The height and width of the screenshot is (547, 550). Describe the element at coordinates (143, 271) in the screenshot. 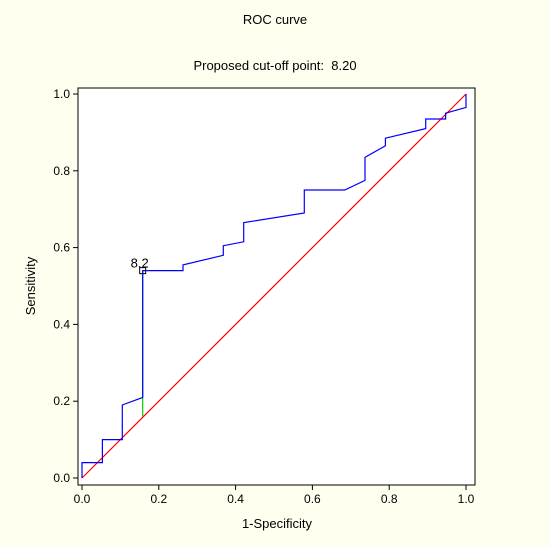

I see `cutoff-marker` at that location.